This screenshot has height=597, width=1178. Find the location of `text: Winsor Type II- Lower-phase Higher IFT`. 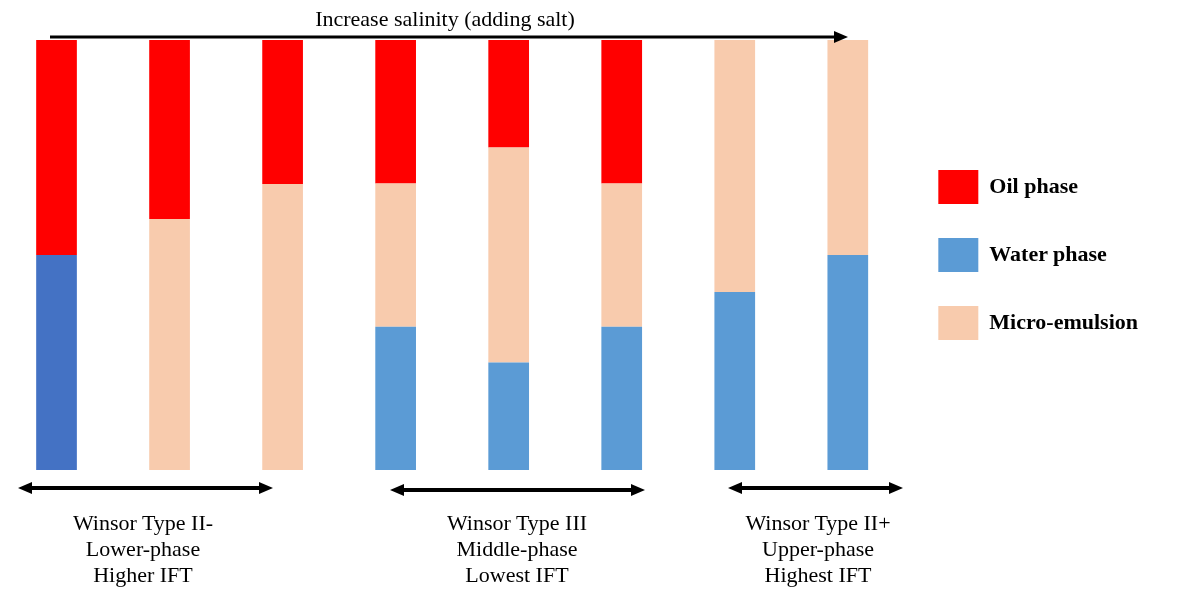

text: Winsor Type II- Lower-phase Higher IFT is located at coordinates (143, 549).